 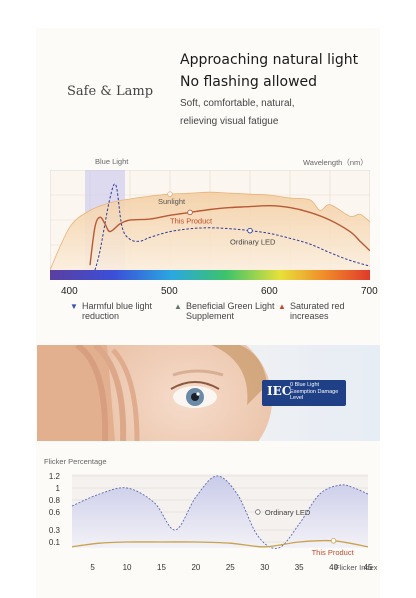 What do you see at coordinates (309, 316) in the screenshot?
I see `legend-label: increases` at bounding box center [309, 316].